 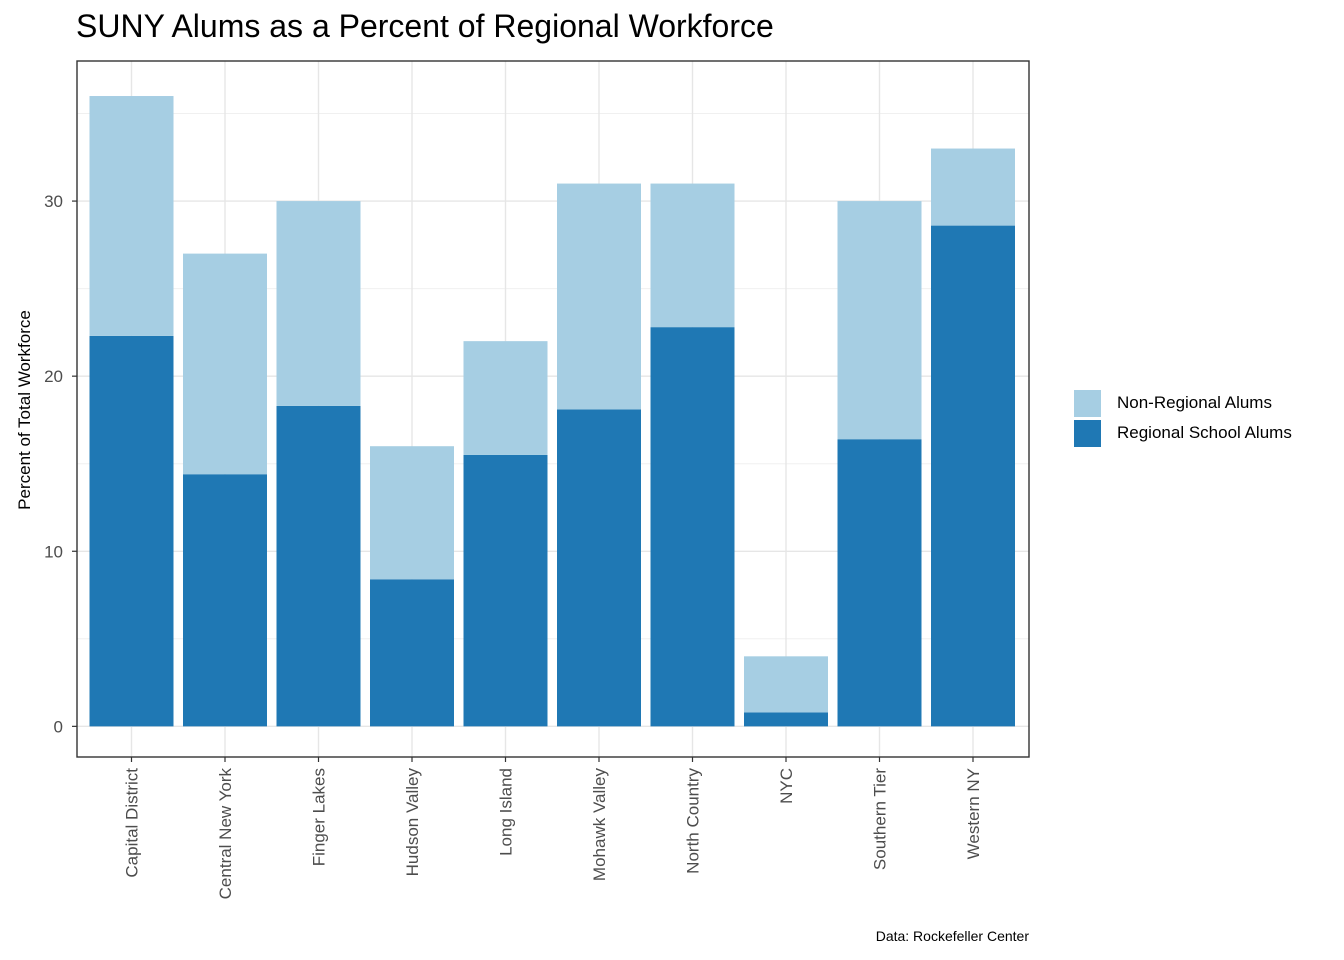 What do you see at coordinates (1087, 433) in the screenshot?
I see `legend-swatch-regional` at bounding box center [1087, 433].